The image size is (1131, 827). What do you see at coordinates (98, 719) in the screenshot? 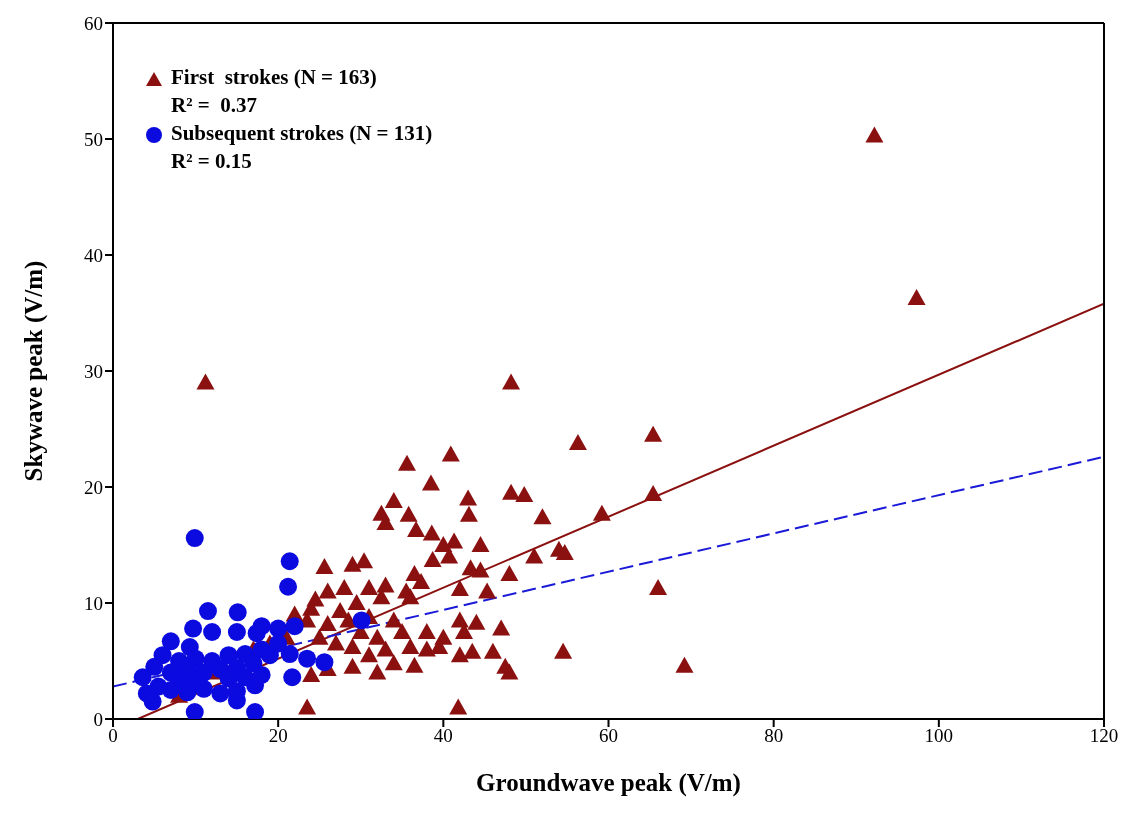
I see `y-tick-label: 0` at bounding box center [98, 719].